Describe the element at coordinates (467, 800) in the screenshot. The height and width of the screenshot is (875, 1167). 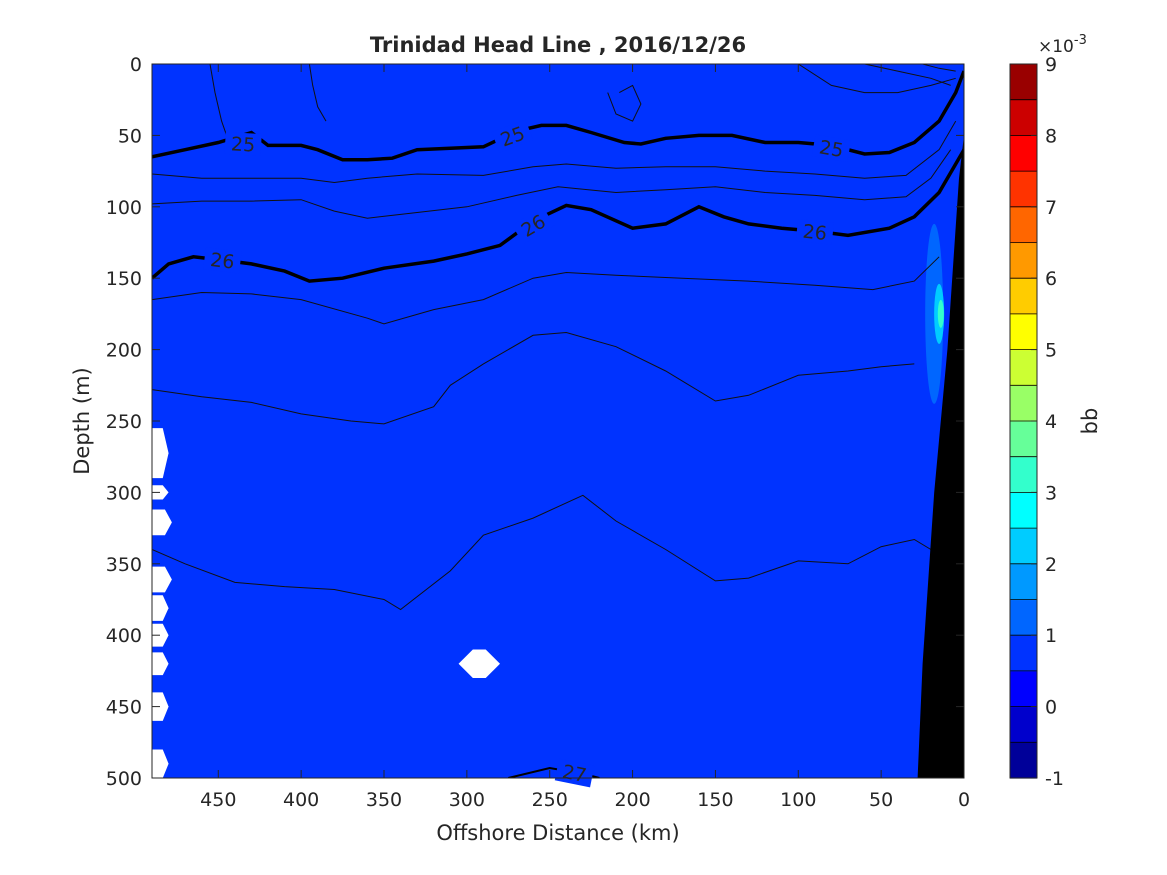
I see `x-tick-label: 300` at that location.